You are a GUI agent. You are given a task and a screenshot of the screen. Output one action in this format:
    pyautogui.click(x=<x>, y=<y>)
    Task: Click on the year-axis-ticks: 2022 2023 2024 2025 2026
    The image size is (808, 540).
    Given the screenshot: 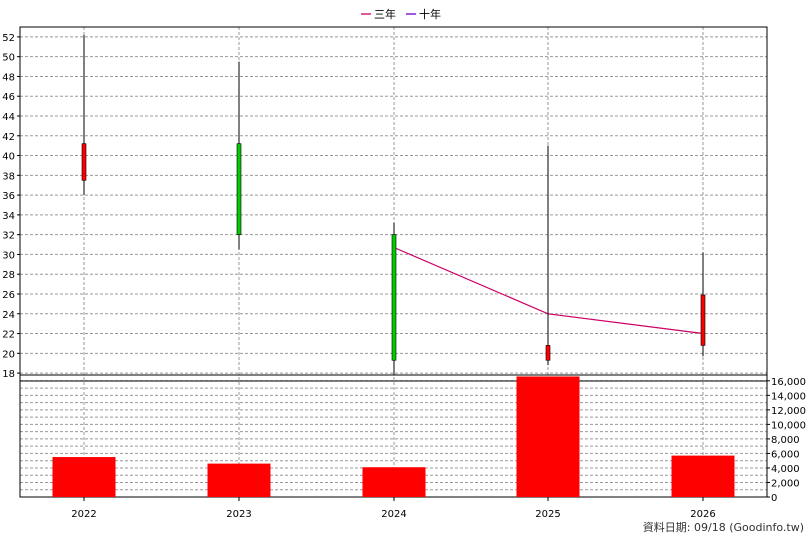 What is the action you would take?
    pyautogui.click(x=393, y=508)
    